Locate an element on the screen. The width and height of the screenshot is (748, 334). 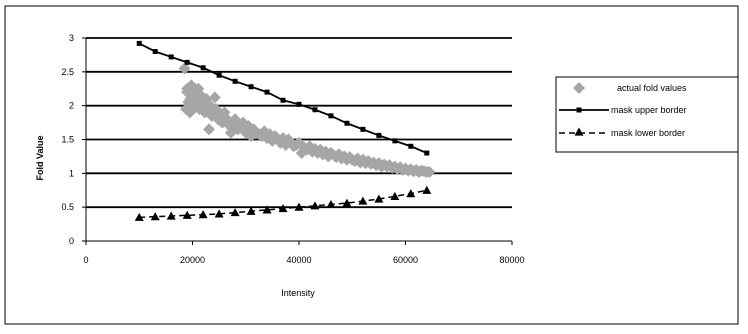
legend-label-actual: actual fold values is located at coordinates (652, 88).